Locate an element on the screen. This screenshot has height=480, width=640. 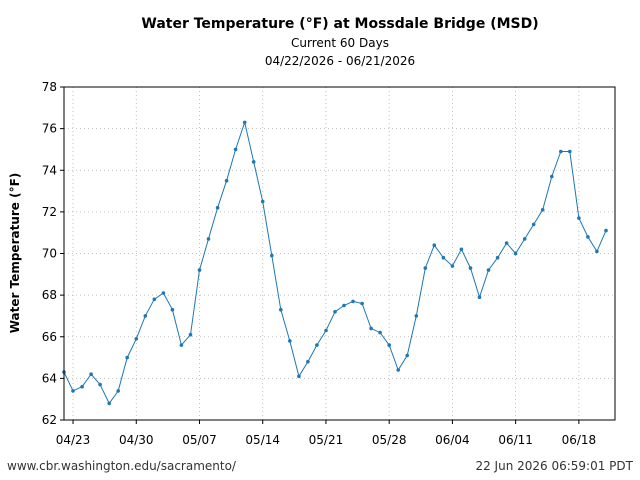
source-link: www.cbr.washington.edu/sacramento/ is located at coordinates (122, 466).